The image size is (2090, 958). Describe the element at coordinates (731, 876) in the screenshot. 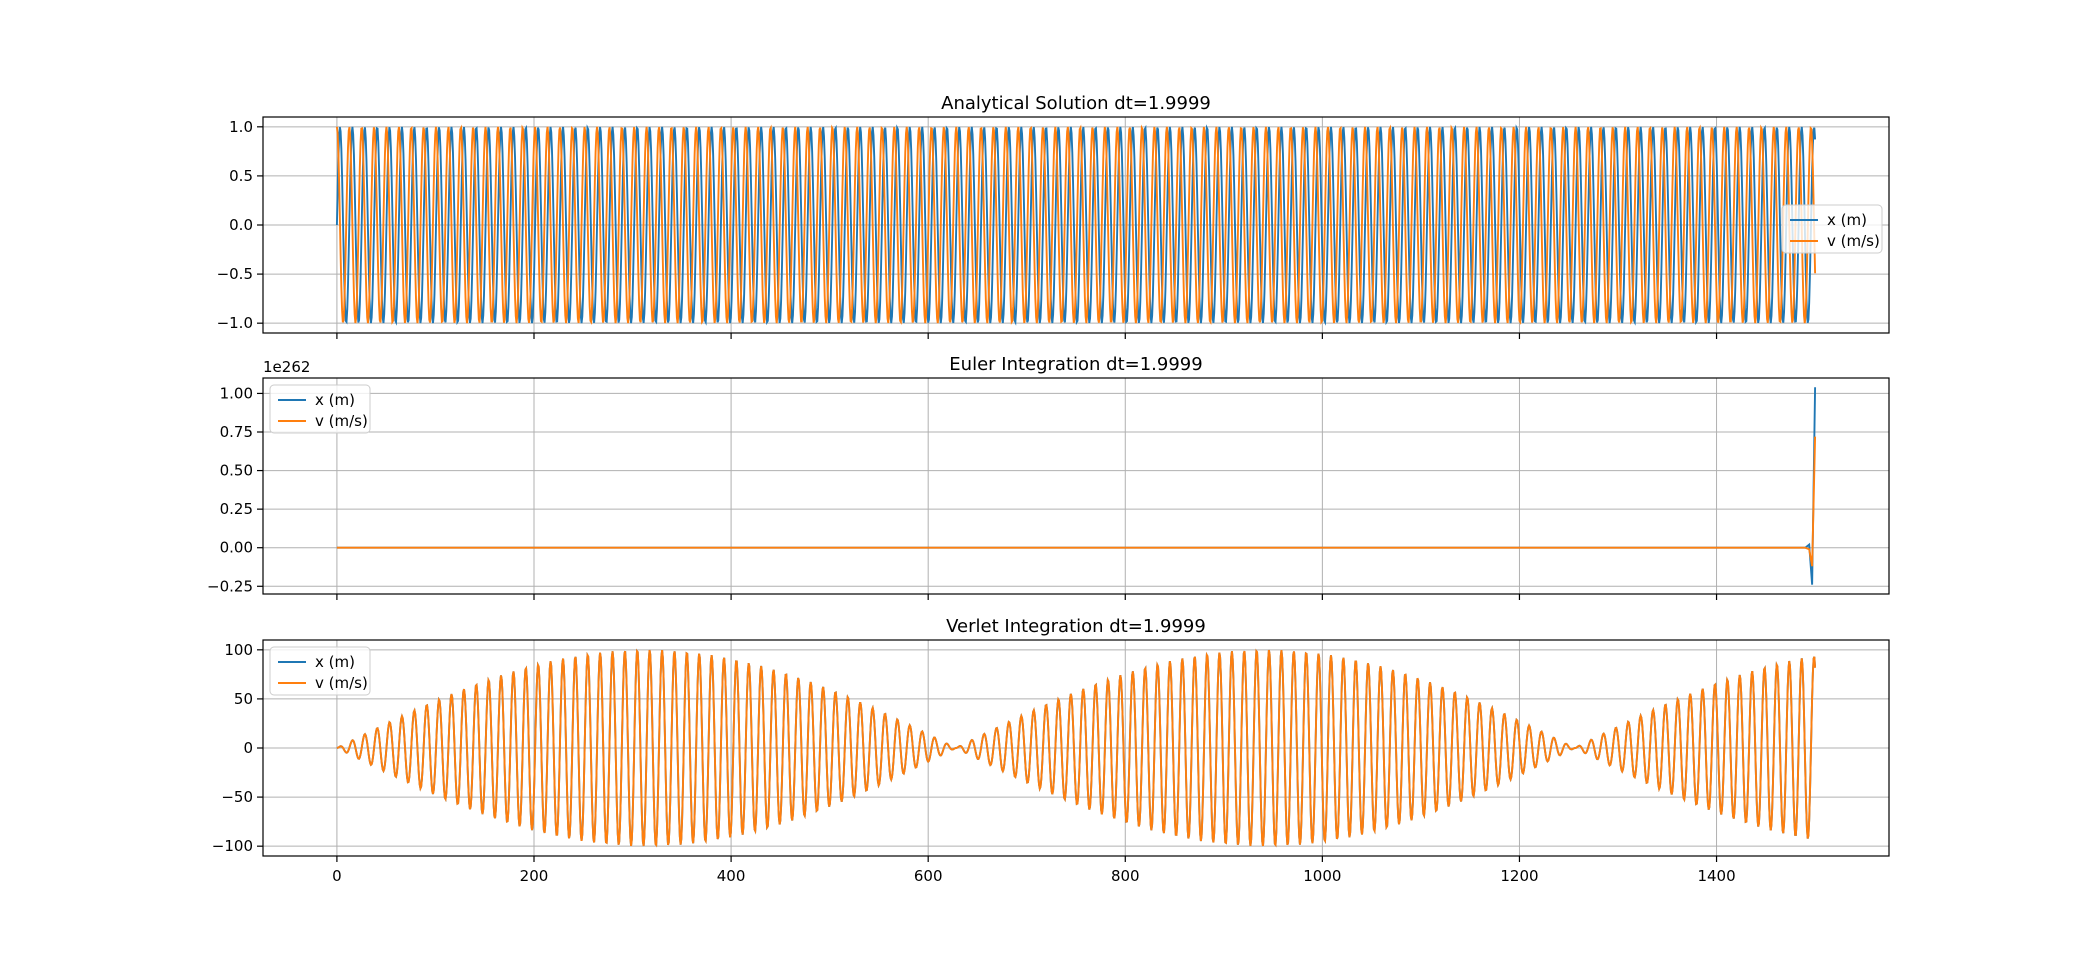

I see `x-tick-label: 400` at that location.